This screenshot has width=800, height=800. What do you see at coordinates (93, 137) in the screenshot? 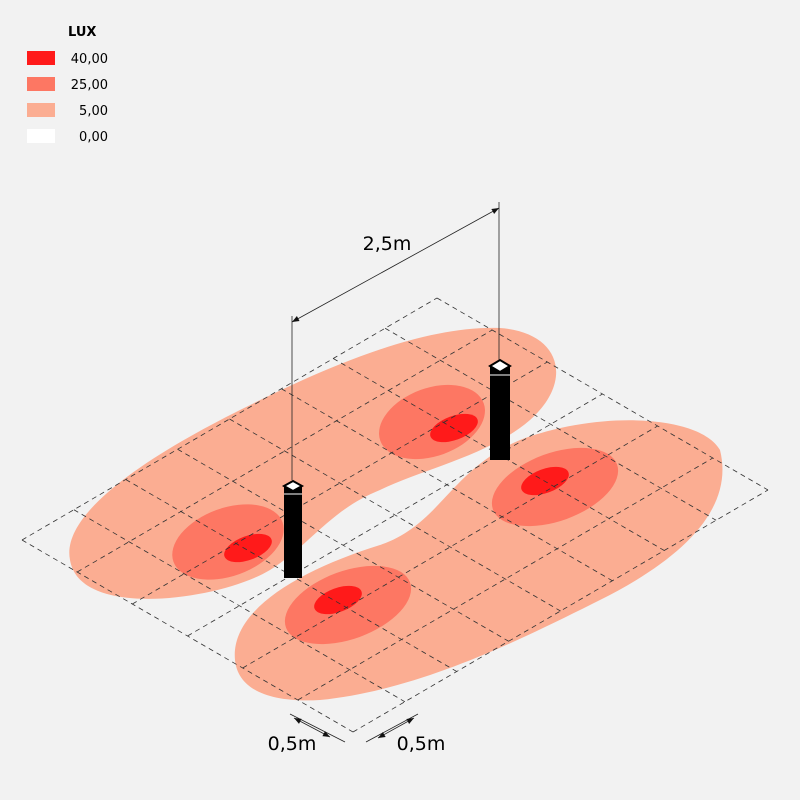
I see `legend-label: 0,00` at bounding box center [93, 137].